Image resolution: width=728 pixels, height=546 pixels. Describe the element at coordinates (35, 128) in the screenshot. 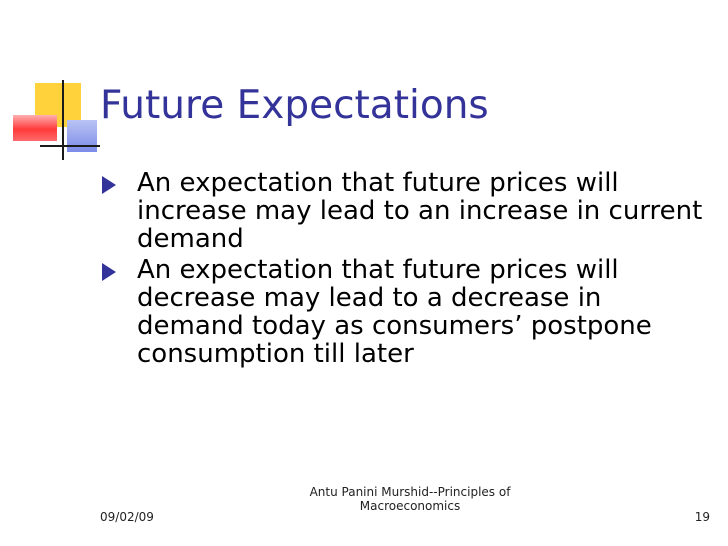

I see `red-square` at that location.